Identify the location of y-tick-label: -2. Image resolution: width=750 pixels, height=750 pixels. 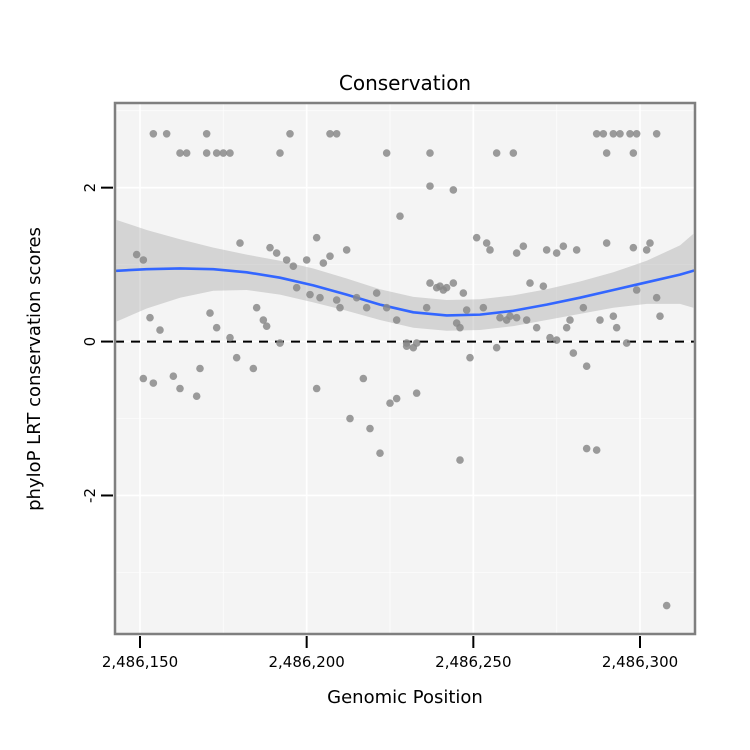
(90, 495).